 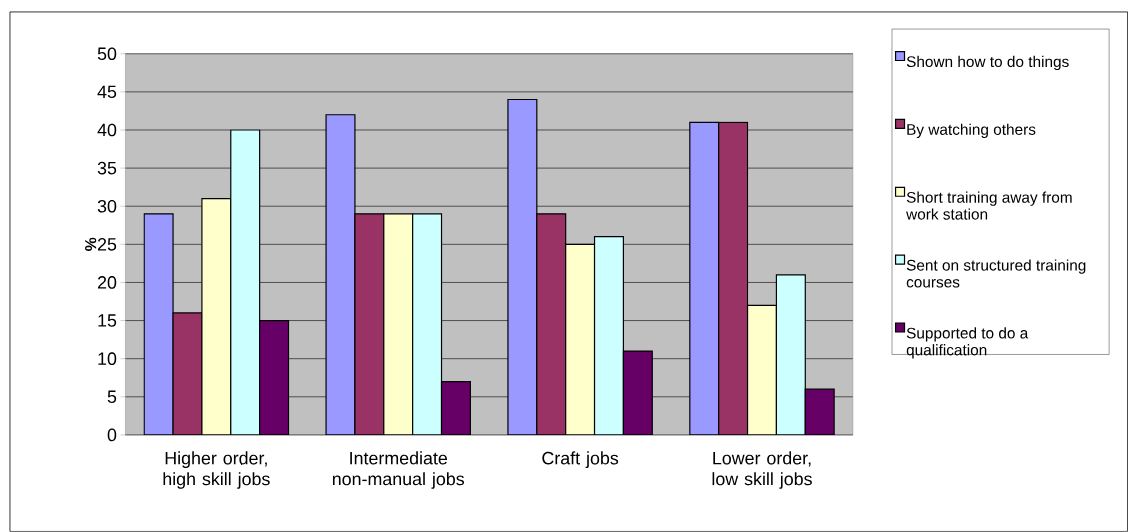 What do you see at coordinates (996, 273) in the screenshot?
I see `legend-label: Sent on structured training courses` at bounding box center [996, 273].